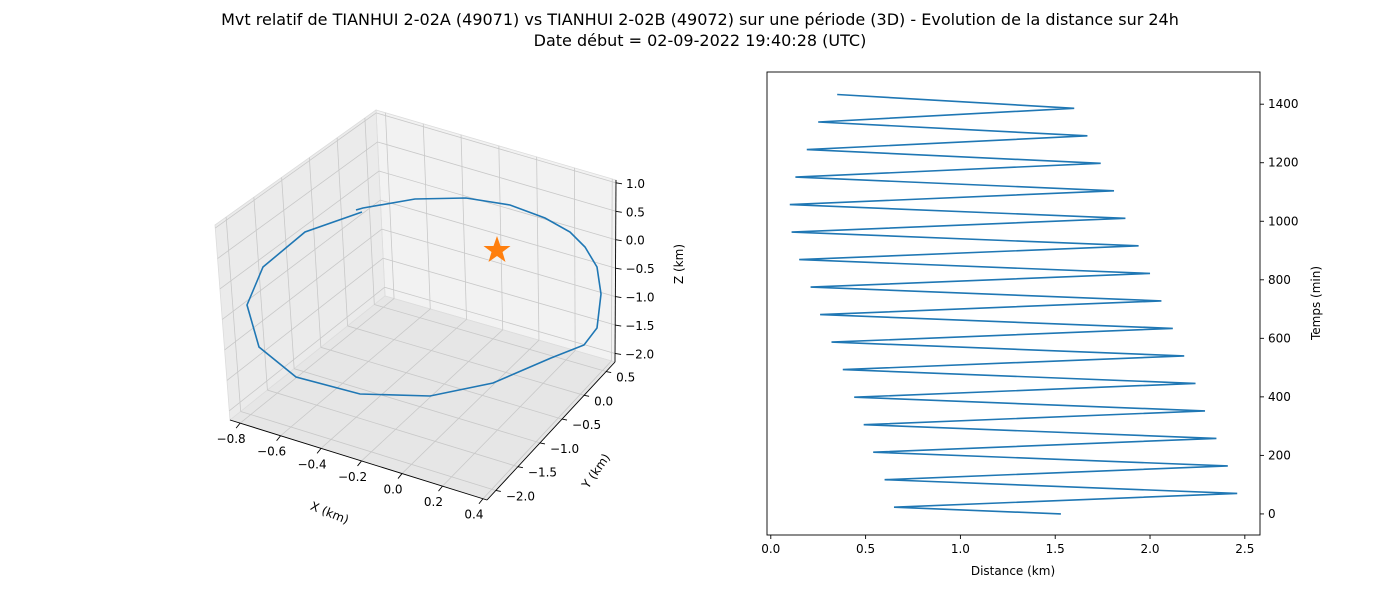 This screenshot has height=600, width=1400. Describe the element at coordinates (392, 490) in the screenshot. I see `x-tick-label-3d: 0.0` at that location.